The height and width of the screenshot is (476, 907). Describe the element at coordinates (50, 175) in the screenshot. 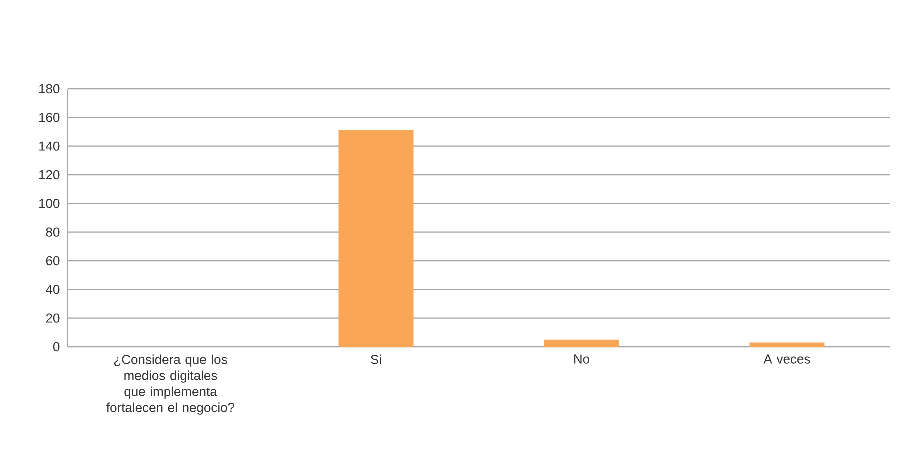

I see `y-tick-label: 120` at that location.